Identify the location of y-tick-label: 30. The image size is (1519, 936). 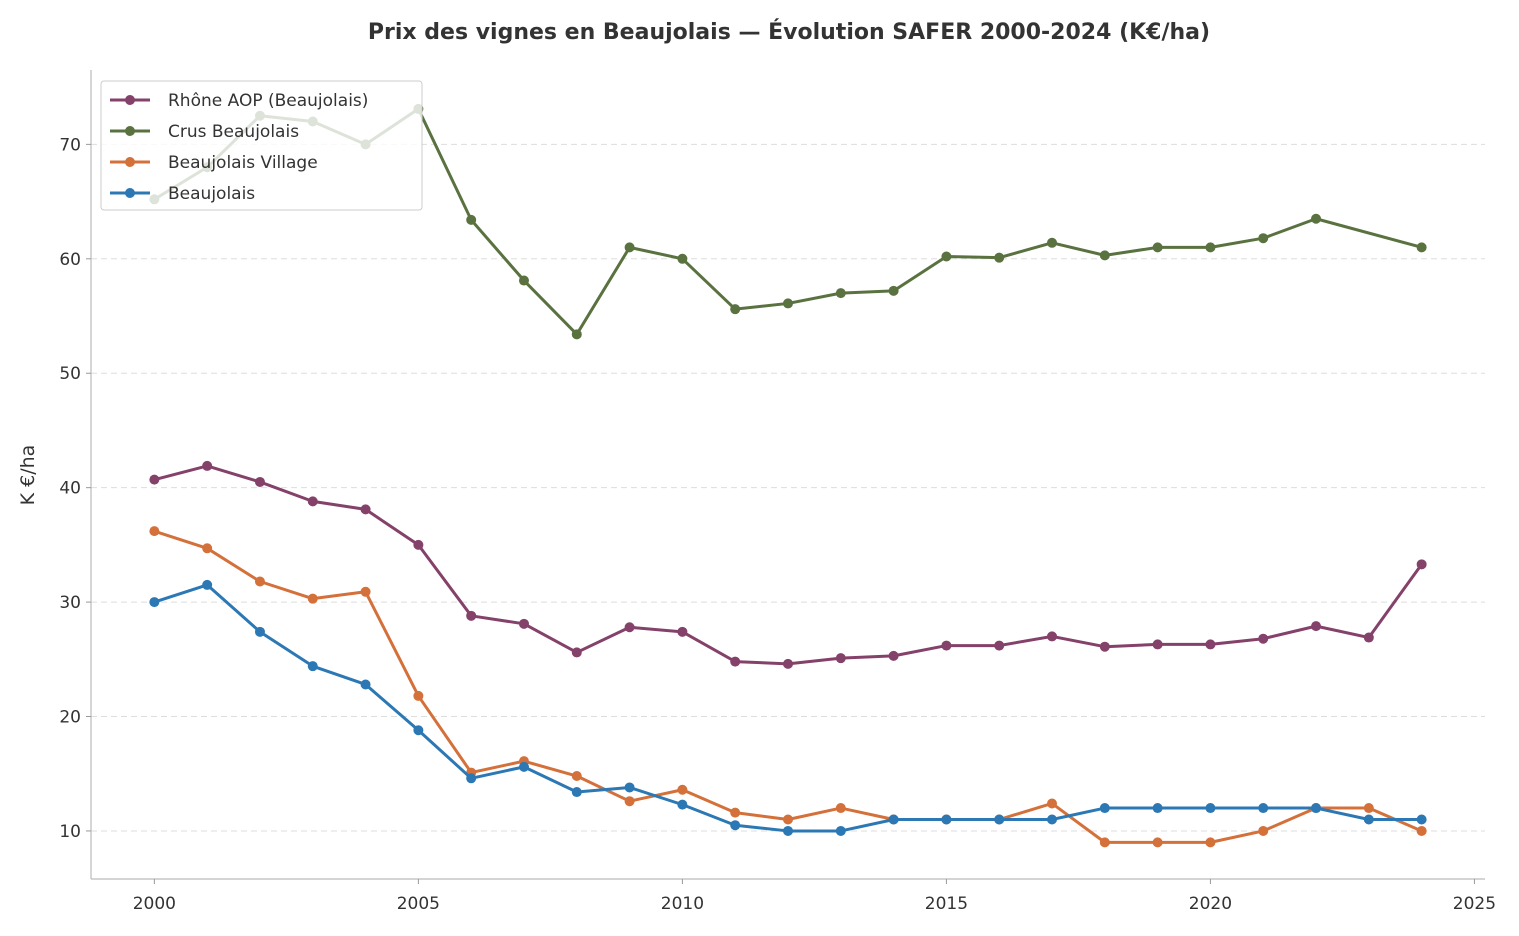
(70, 603).